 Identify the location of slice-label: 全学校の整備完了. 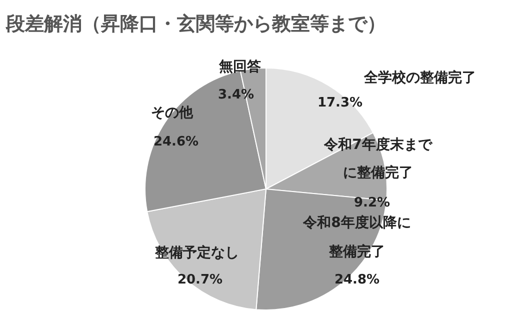
(419, 77).